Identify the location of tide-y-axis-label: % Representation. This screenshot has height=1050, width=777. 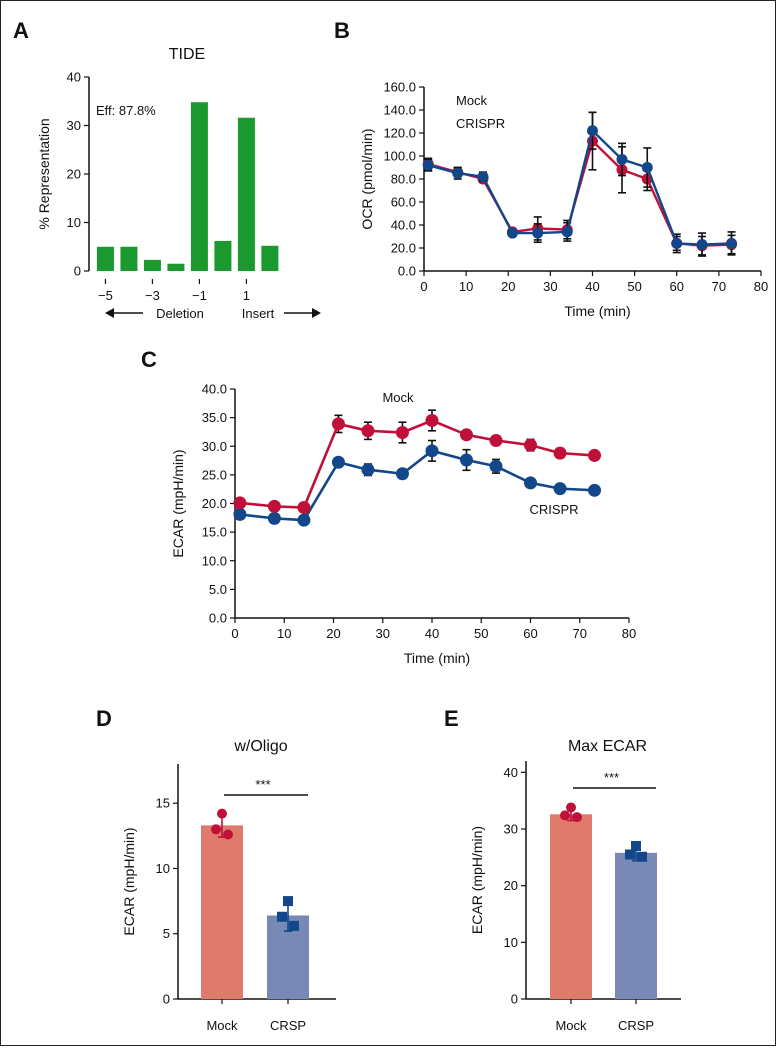
(44, 173).